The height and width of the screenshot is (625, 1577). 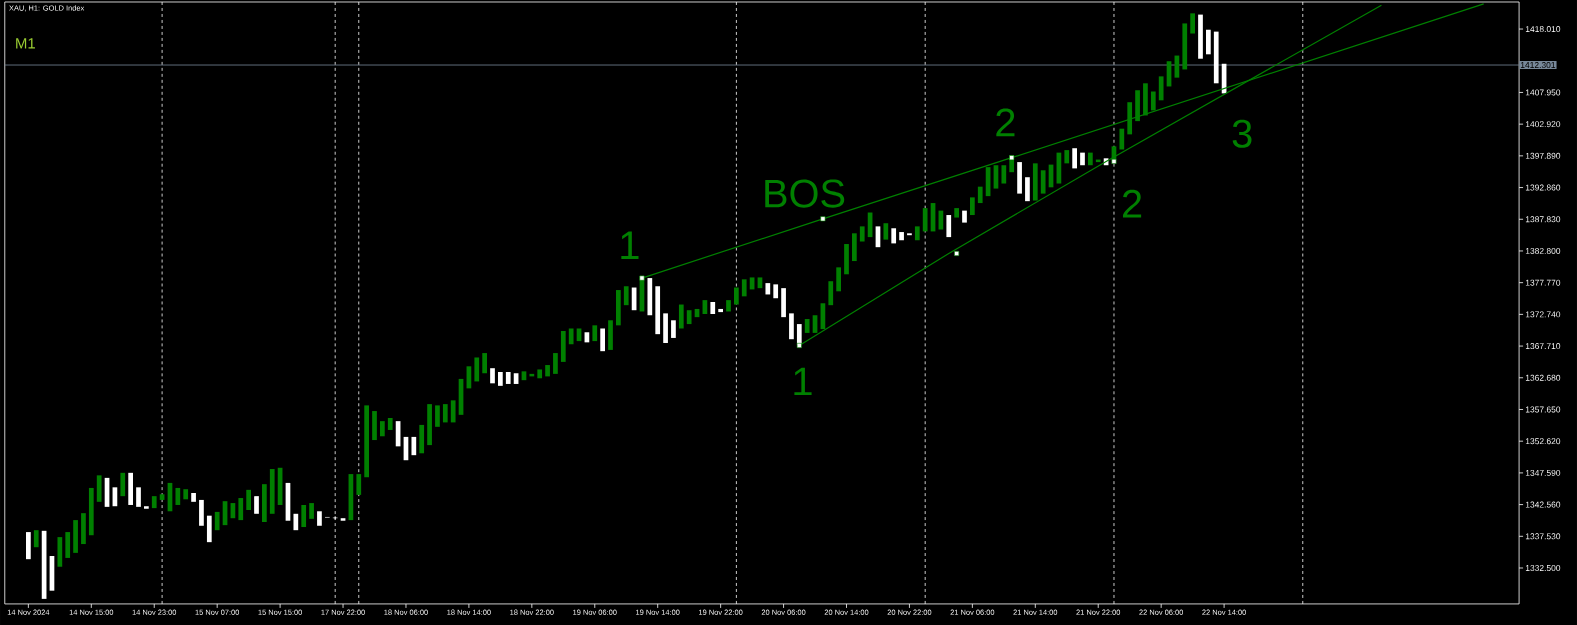 What do you see at coordinates (1543, 29) in the screenshot?
I see `y-tick-label: 1418.010` at bounding box center [1543, 29].